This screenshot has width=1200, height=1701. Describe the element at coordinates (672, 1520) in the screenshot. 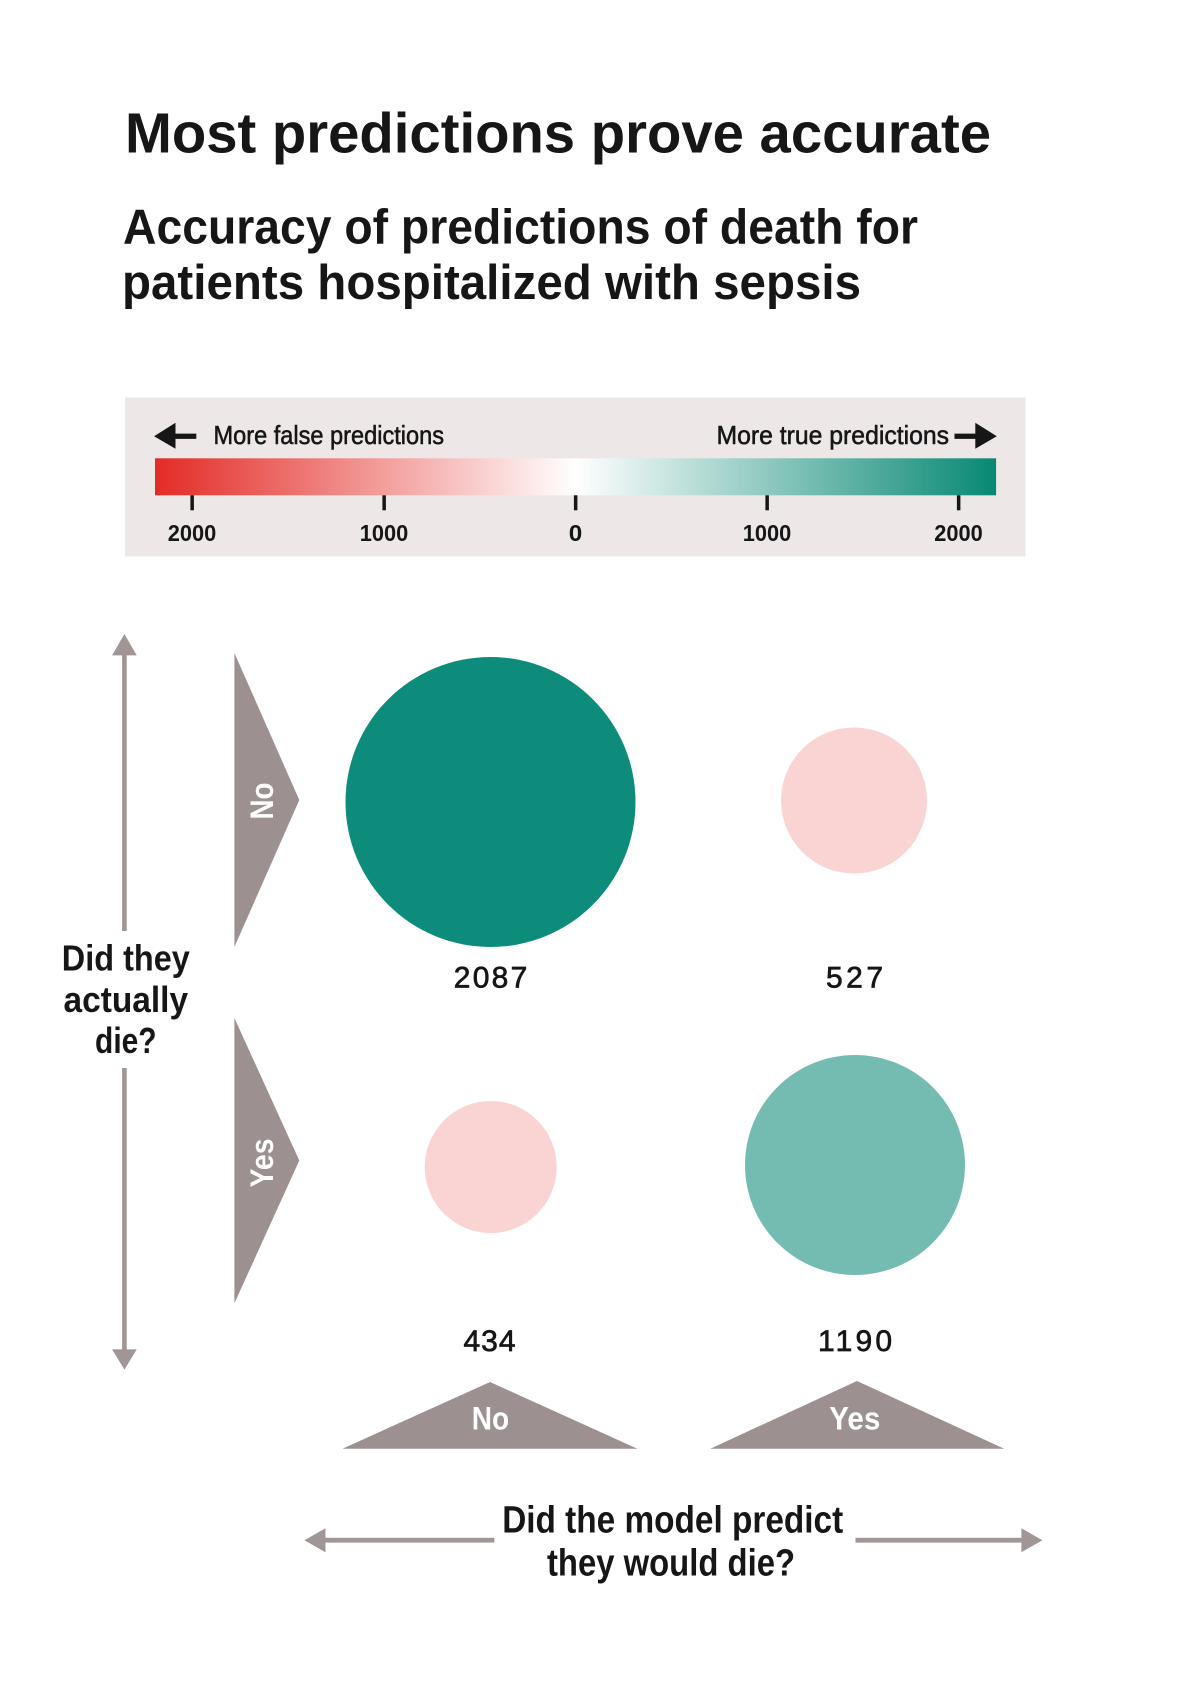

I see `svg-text: Did the model predict` at that location.